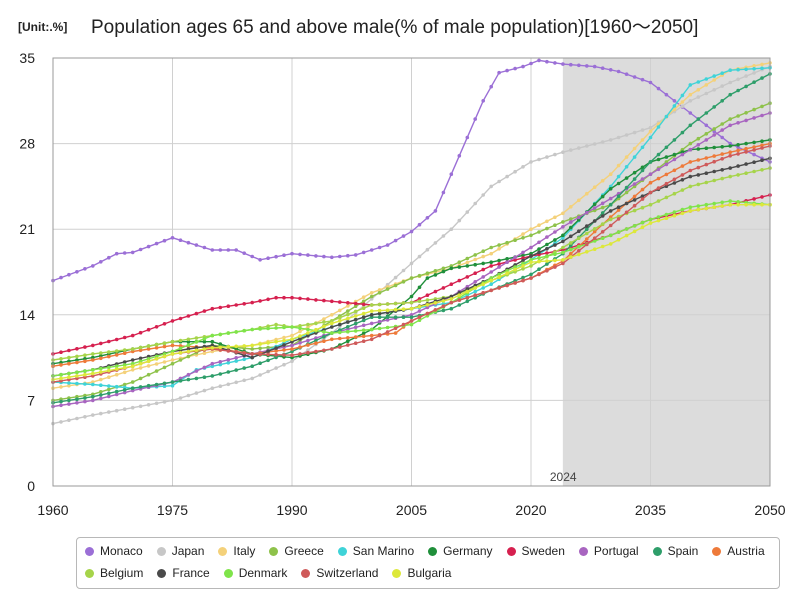 This screenshot has height=600, width=800. I want to click on y-tick-label: 28, so click(27, 144).